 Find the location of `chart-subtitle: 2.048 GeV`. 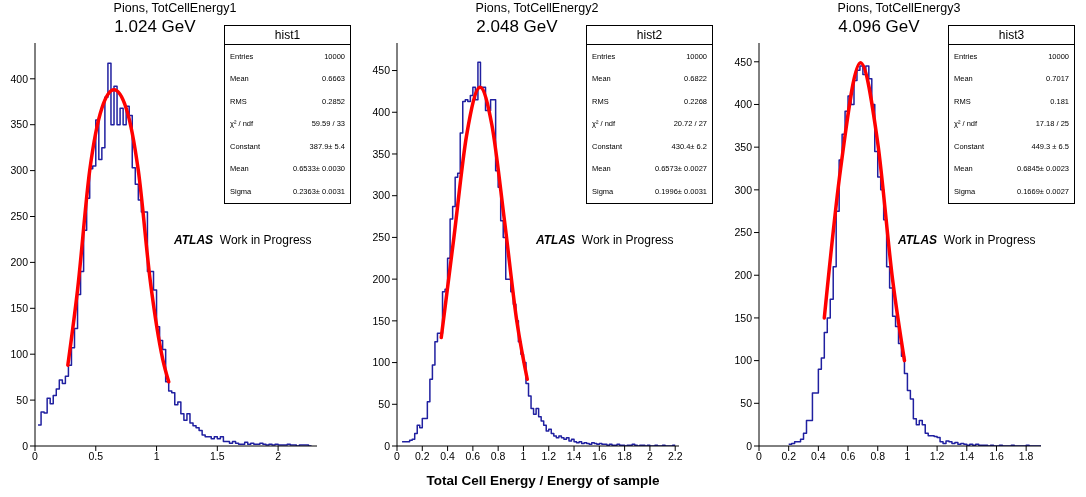

chart-subtitle: 2.048 GeV is located at coordinates (517, 27).